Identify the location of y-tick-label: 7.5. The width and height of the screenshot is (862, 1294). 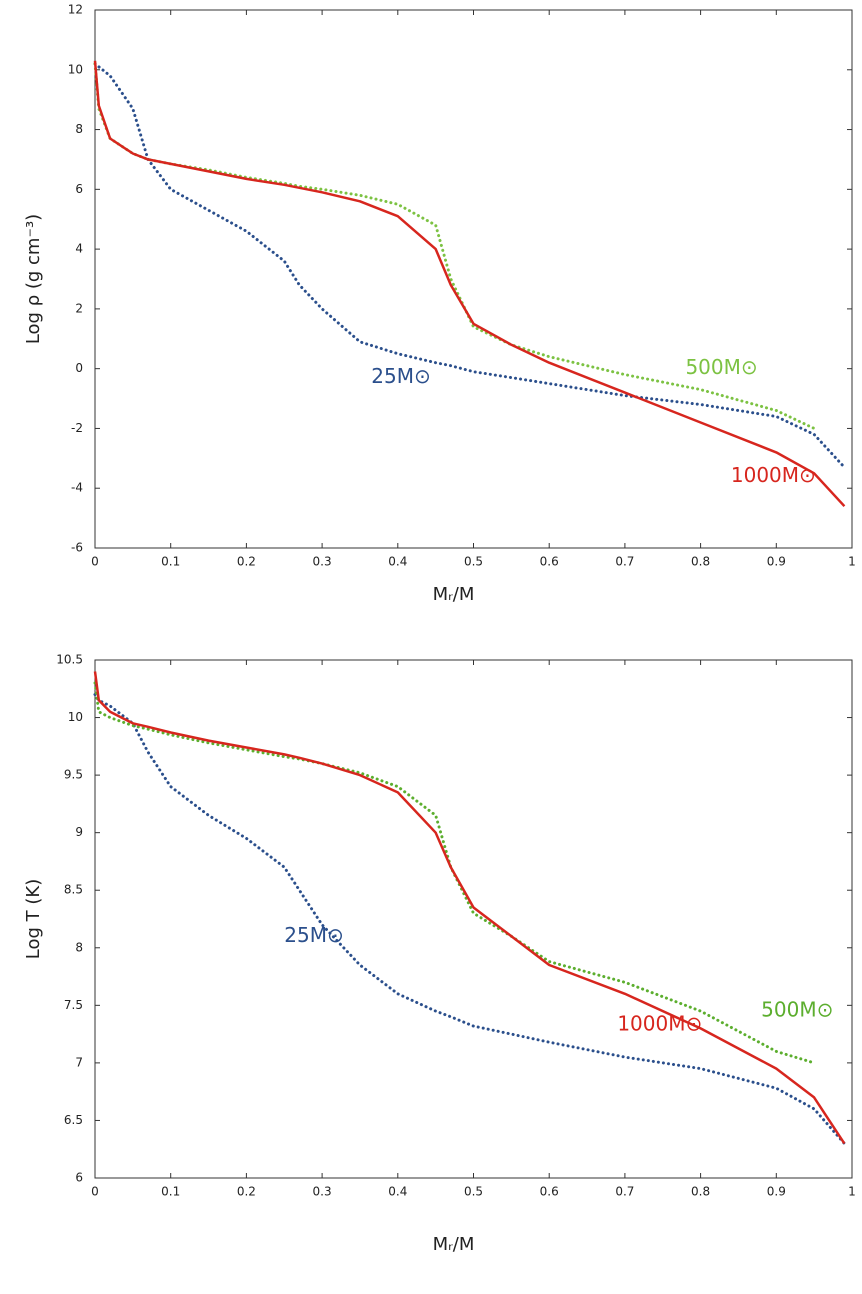
(73, 1005).